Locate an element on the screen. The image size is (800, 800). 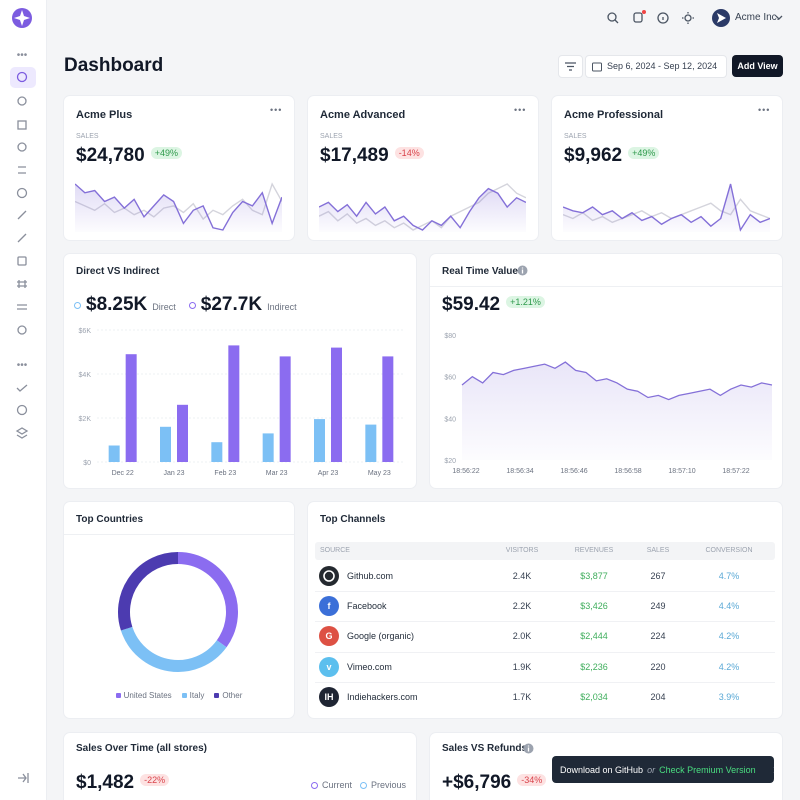
legend-item: Current is located at coordinates (331, 785).